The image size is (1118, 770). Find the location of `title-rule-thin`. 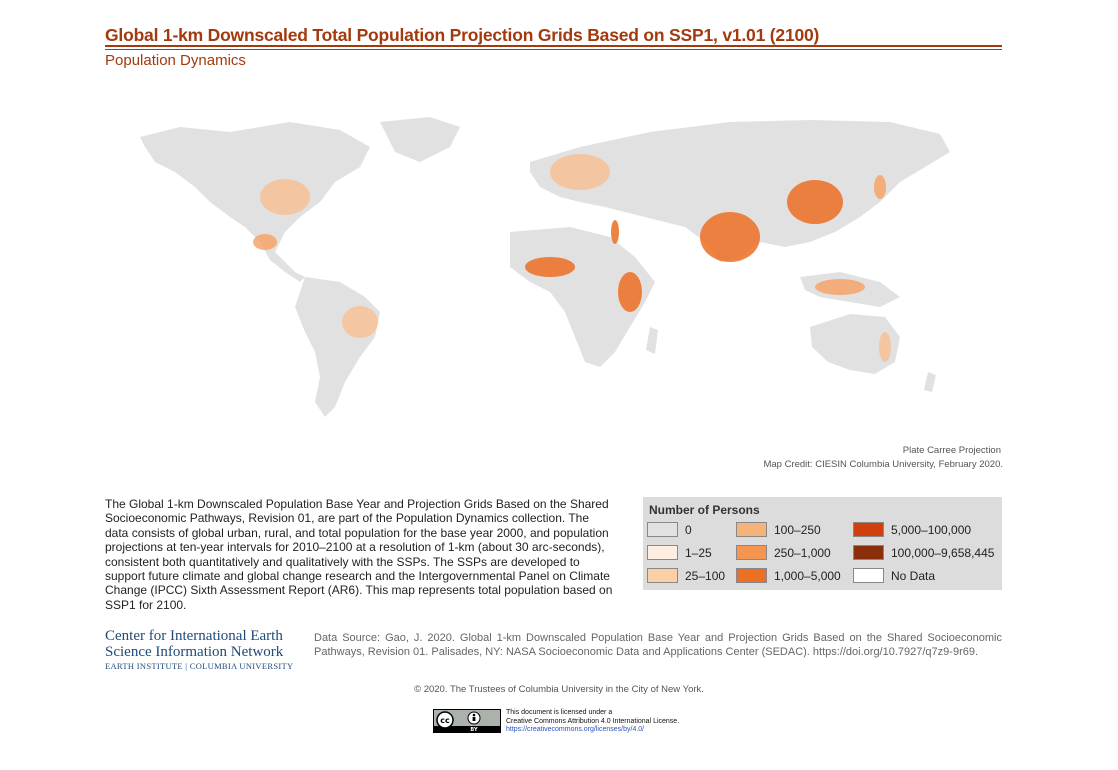

title-rule-thin is located at coordinates (553, 49).